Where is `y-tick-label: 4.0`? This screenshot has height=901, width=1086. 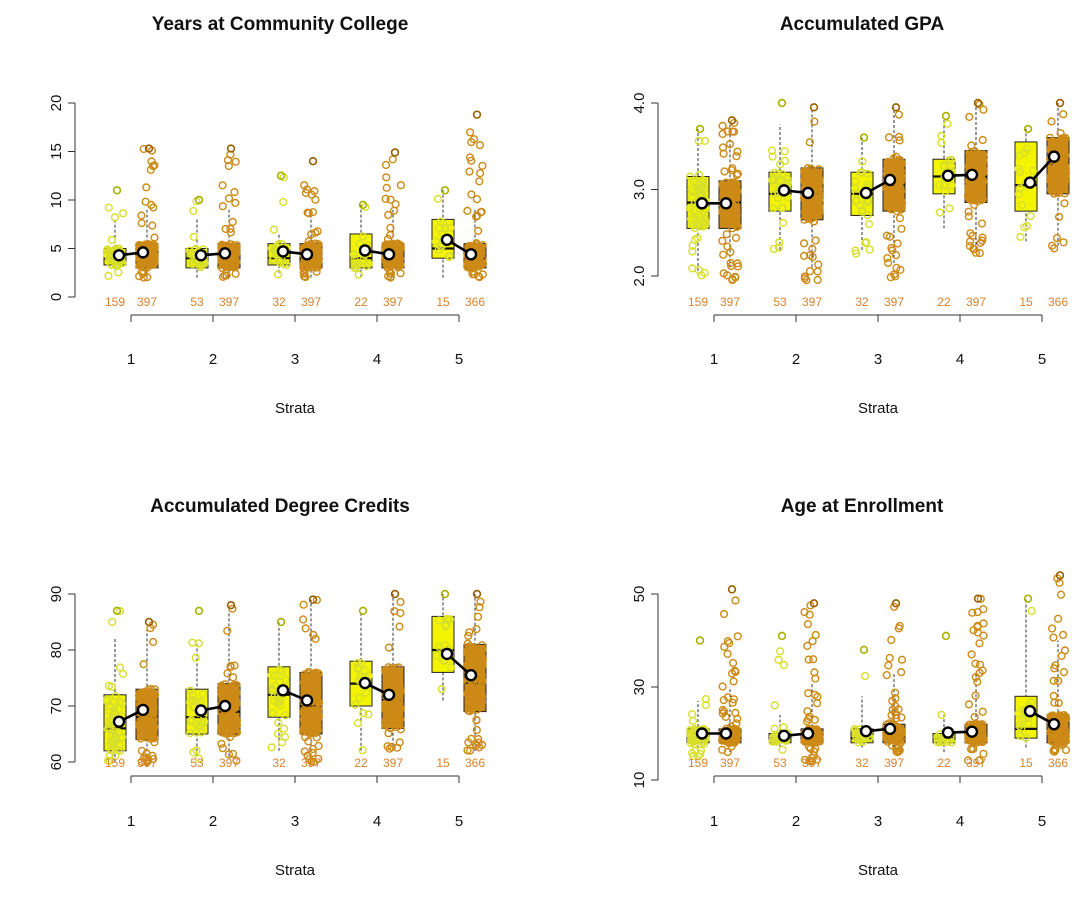 y-tick-label: 4.0 is located at coordinates (639, 103).